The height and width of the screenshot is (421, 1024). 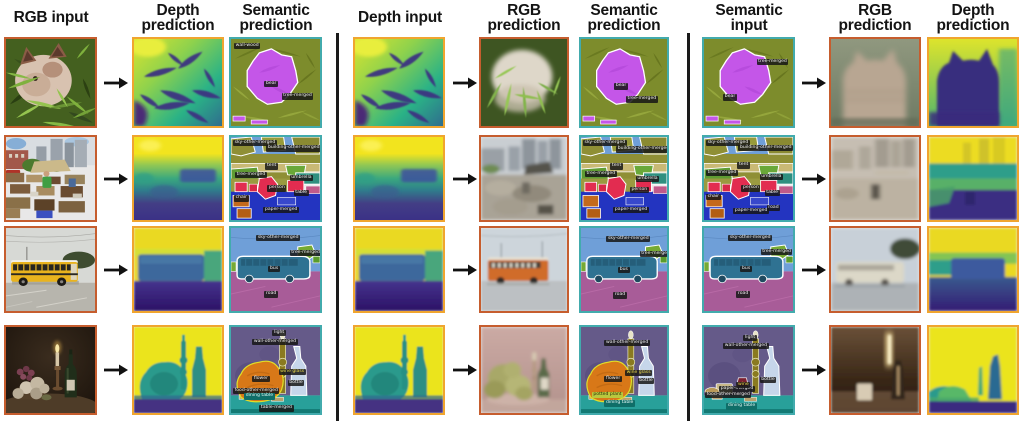 What do you see at coordinates (638, 373) in the screenshot?
I see `semantic-label-chip: wine glass` at bounding box center [638, 373].